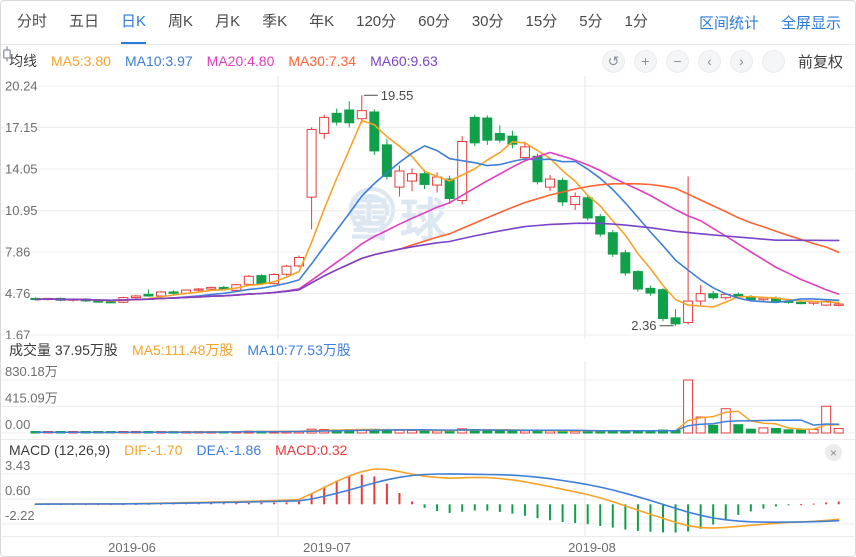 Image resolution: width=856 pixels, height=557 pixels. Describe the element at coordinates (84, 21) in the screenshot. I see `tab-五日: 五日` at that location.